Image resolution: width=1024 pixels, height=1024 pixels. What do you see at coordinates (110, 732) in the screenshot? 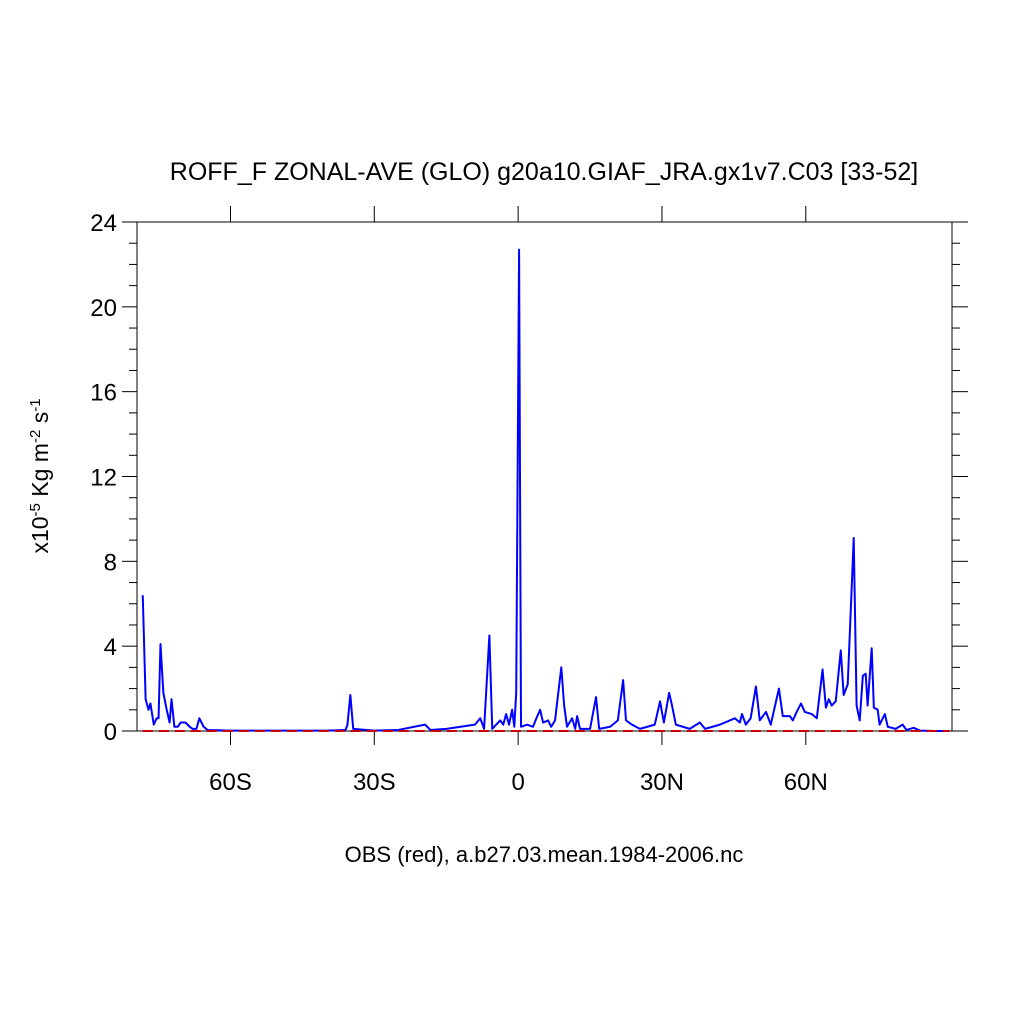
I see `y-tick-label: 0` at bounding box center [110, 732].